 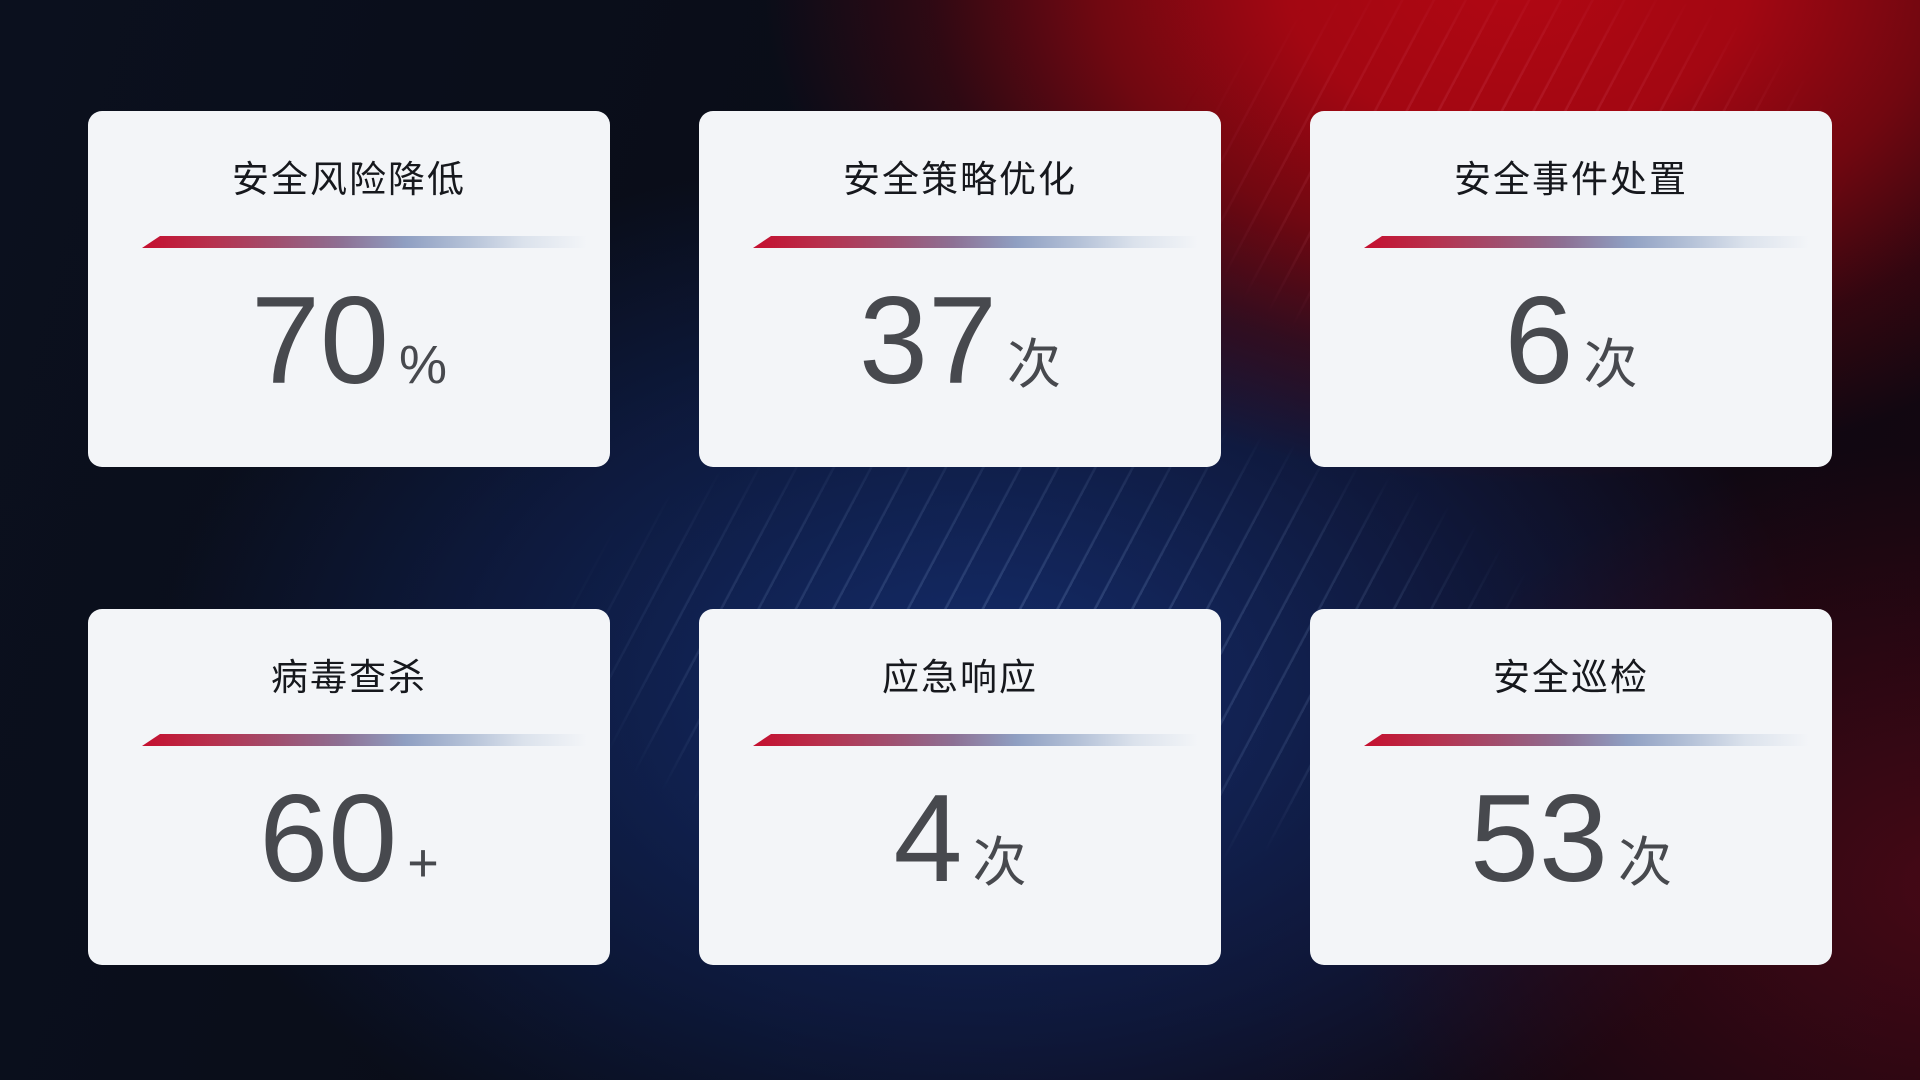 What do you see at coordinates (349, 677) in the screenshot?
I see `card-title: 病毒查杀` at bounding box center [349, 677].